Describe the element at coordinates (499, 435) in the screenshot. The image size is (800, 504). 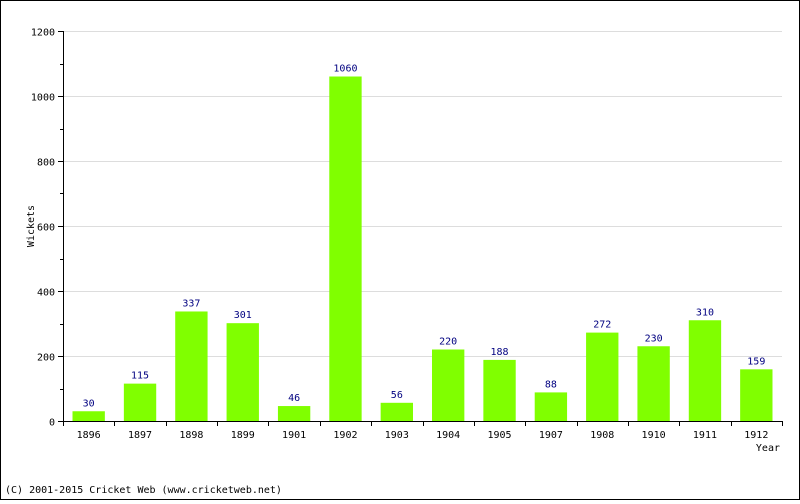
I see `x-tick-label: 1905` at that location.